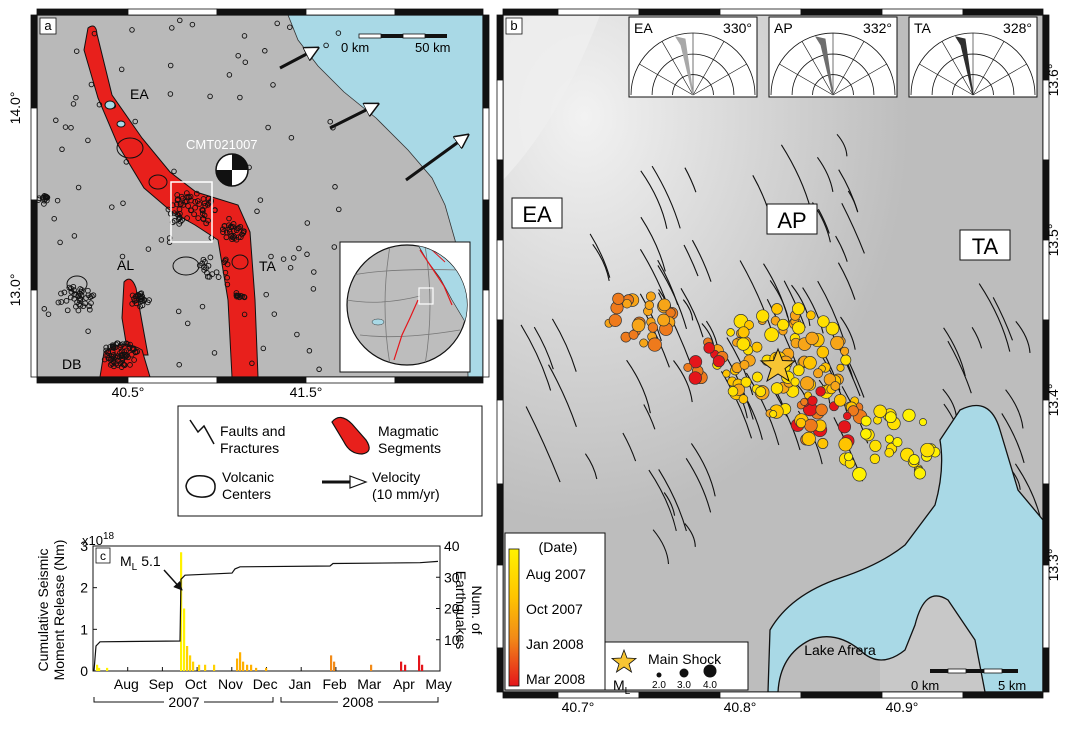 This screenshot has width=1066, height=736. I want to click on rose-angle: 330°, so click(737, 28).